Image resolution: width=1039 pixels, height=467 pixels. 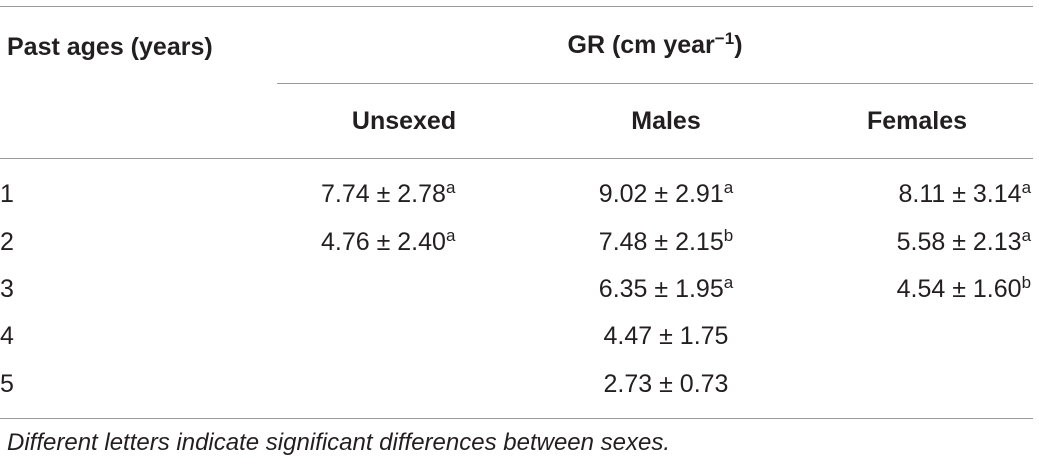 What do you see at coordinates (965, 192) in the screenshot?
I see `females-cell: 8.11 ± 3.14a` at bounding box center [965, 192].